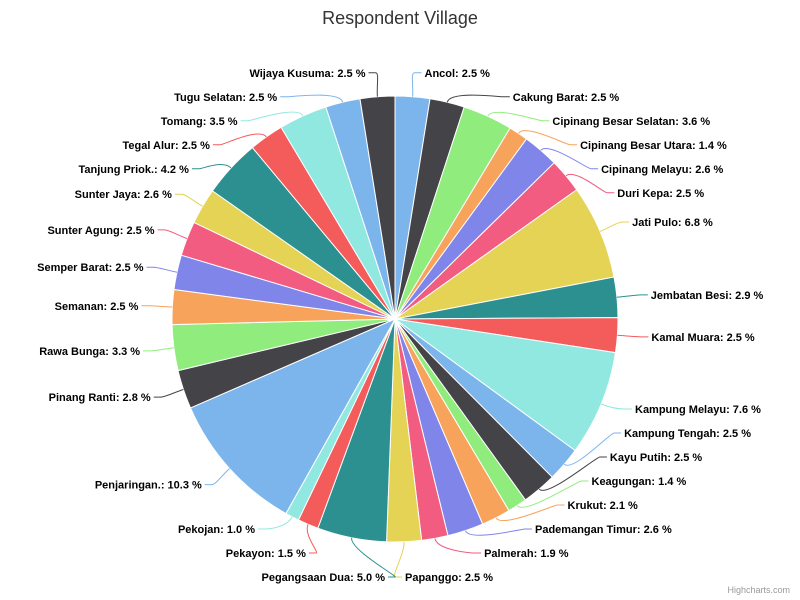 This screenshot has height=600, width=800. What do you see at coordinates (707, 296) in the screenshot?
I see `data-label-jembatan-besi: Jembatan Besi: 2.9 %` at bounding box center [707, 296].